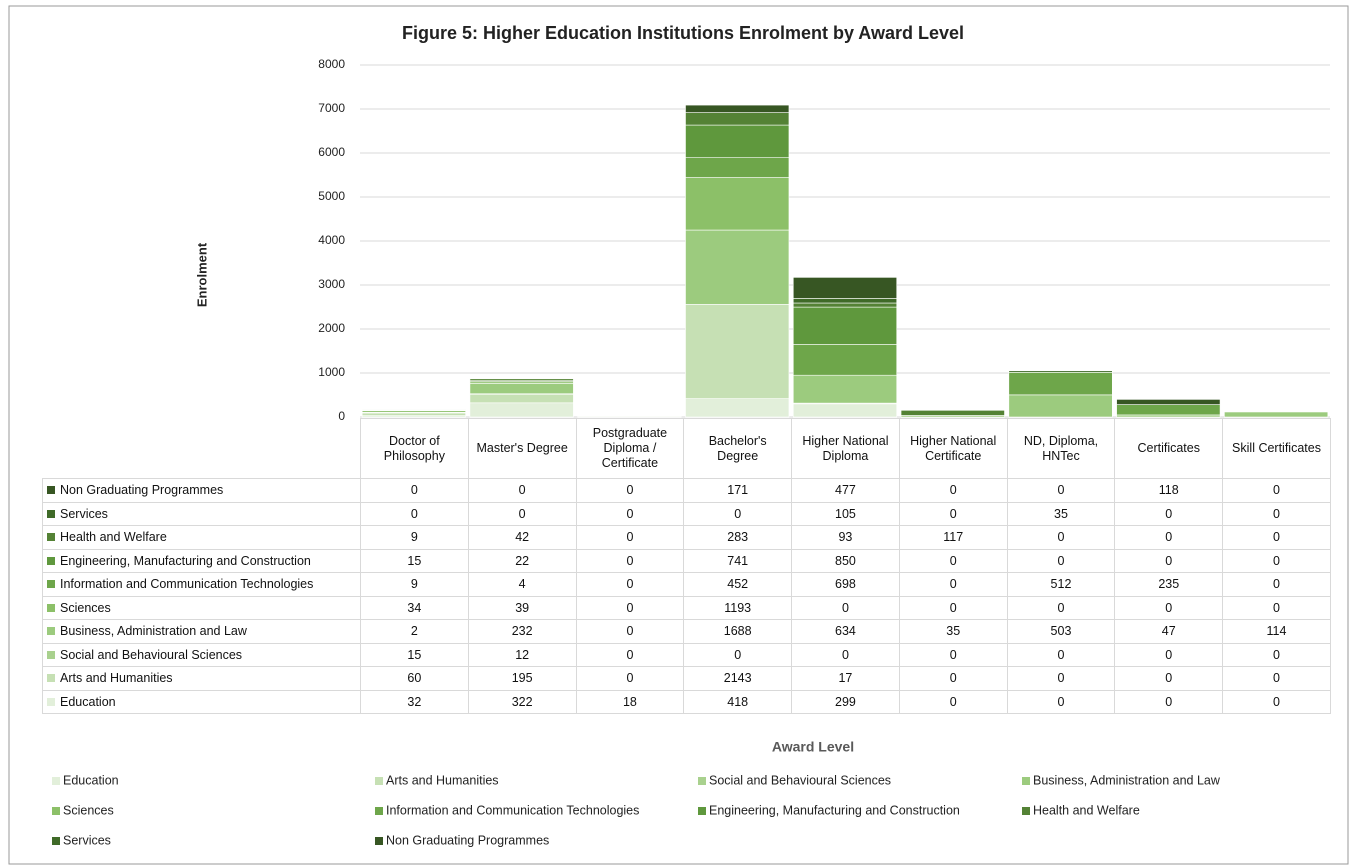 The image size is (1357, 867). What do you see at coordinates (91, 780) in the screenshot?
I see `legend-label: Education` at bounding box center [91, 780].